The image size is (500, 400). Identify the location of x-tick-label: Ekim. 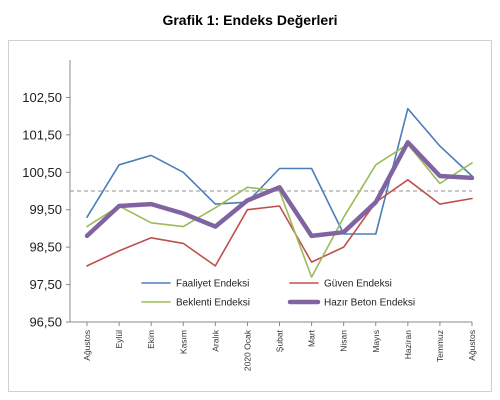
(151, 339).